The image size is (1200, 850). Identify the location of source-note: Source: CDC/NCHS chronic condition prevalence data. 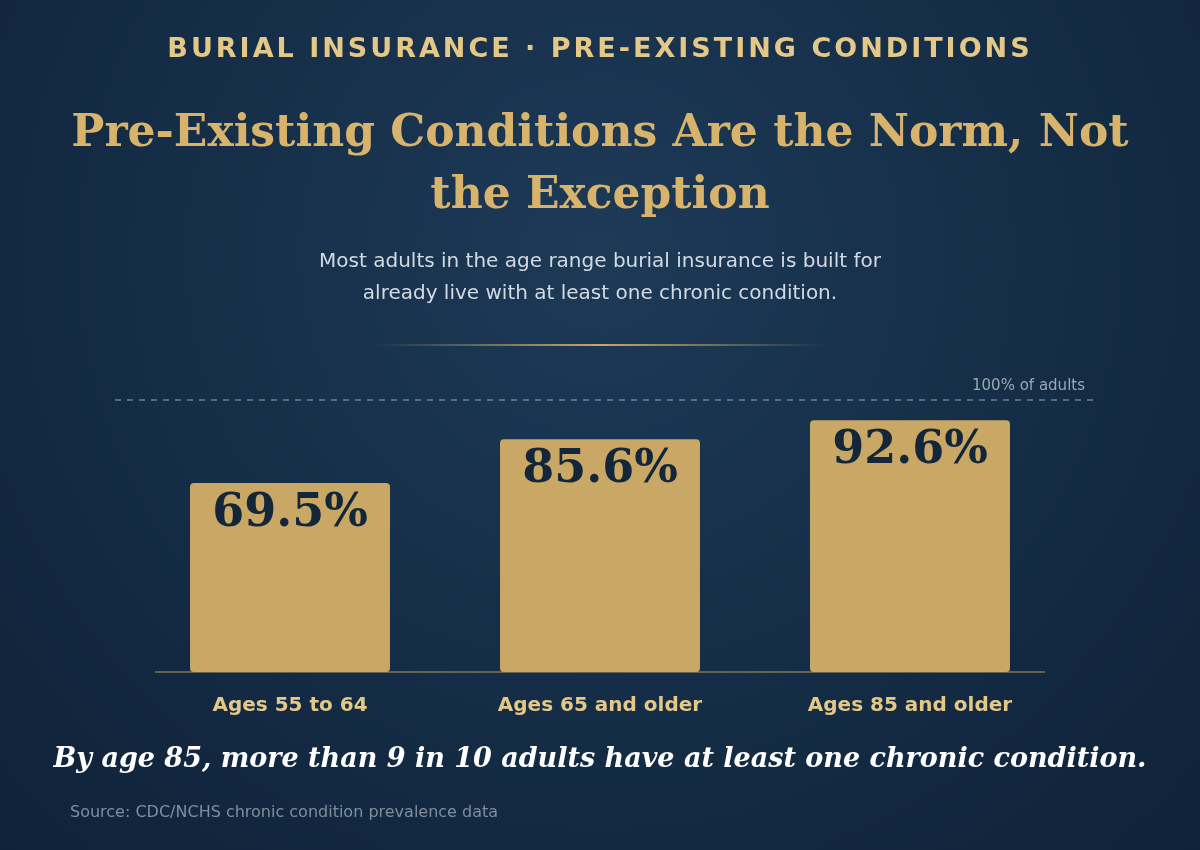
(284, 811).